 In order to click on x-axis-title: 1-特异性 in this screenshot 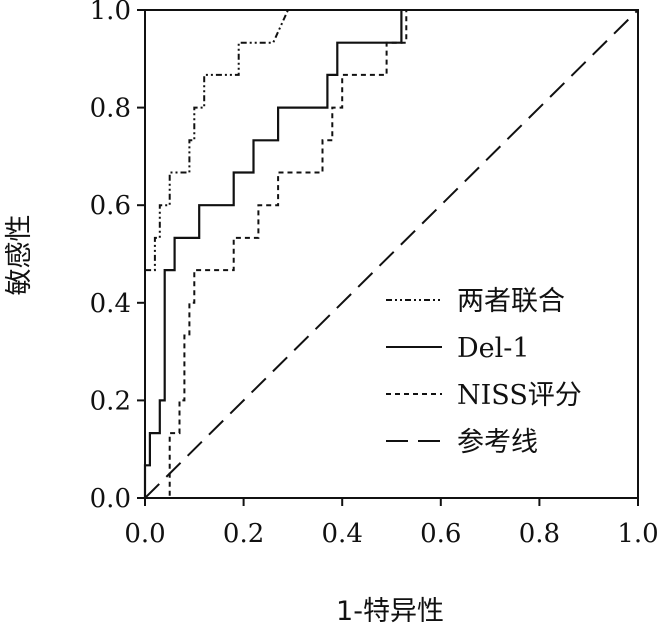, I will do `click(390, 611)`.